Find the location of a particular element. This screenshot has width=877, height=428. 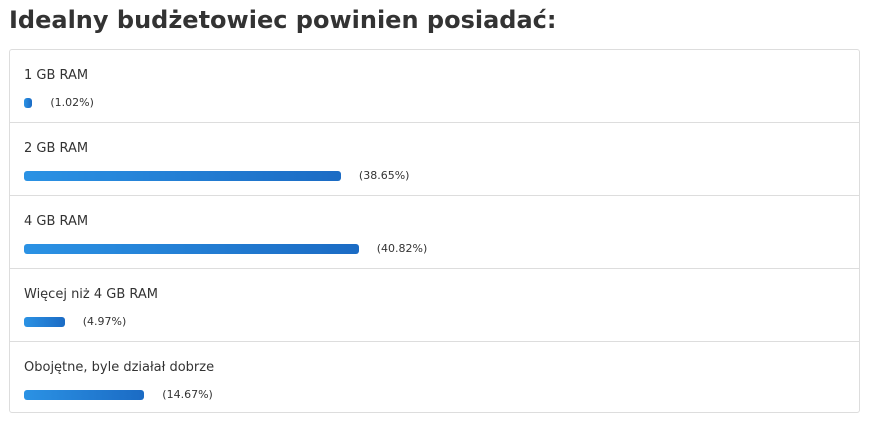

result-percent: (1.02%) is located at coordinates (72, 102).